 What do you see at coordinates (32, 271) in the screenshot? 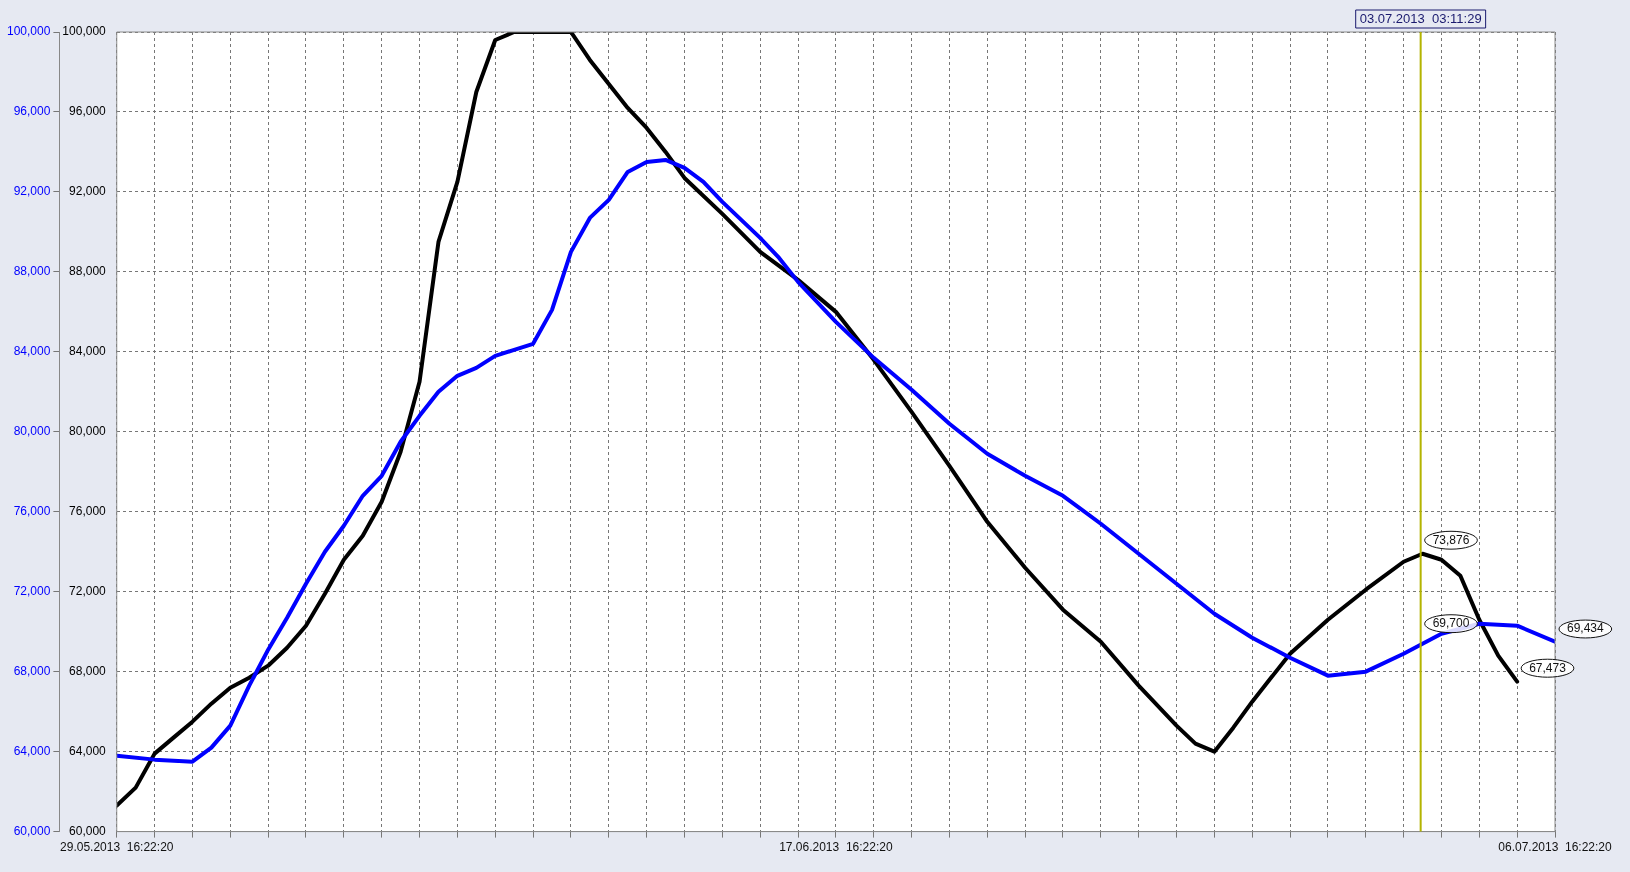
I see `y-tick-label: 88,000` at bounding box center [32, 271].